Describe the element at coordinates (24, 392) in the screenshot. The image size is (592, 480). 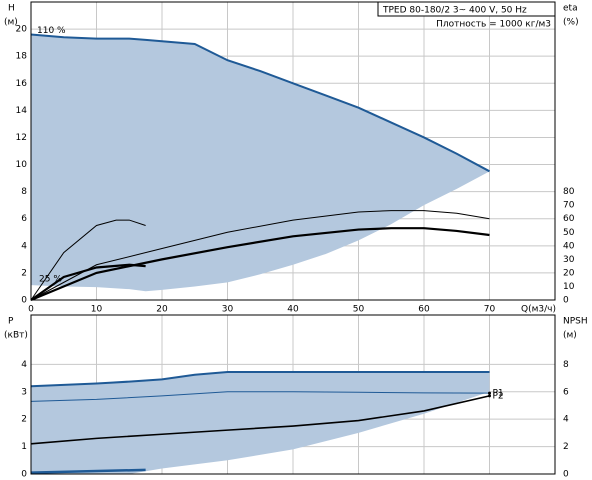
I see `y-tick-label: 3` at that location.